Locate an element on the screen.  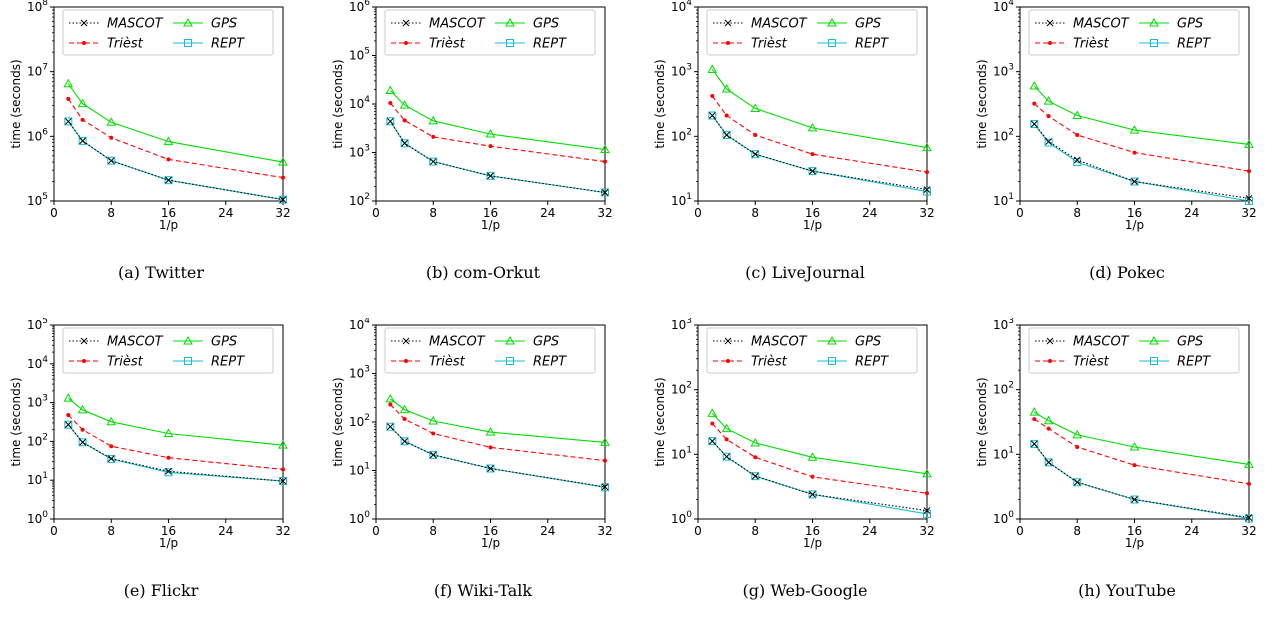
x-tick-label: 32 is located at coordinates (604, 531).